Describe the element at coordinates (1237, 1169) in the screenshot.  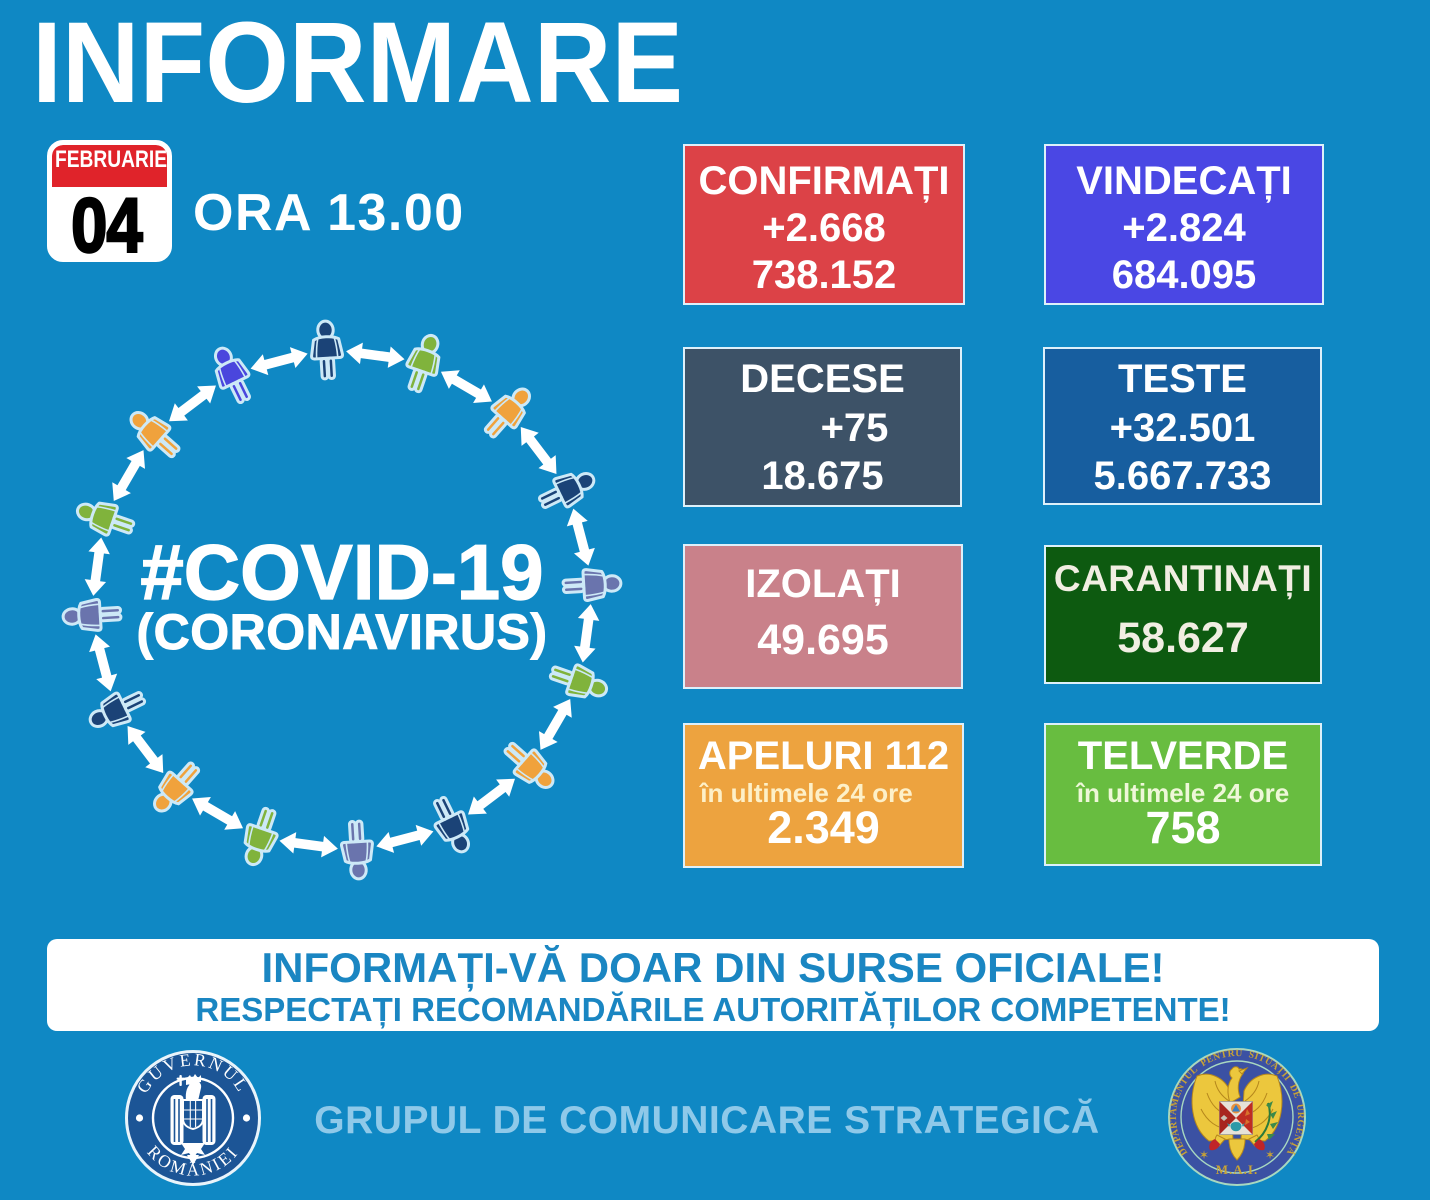
I see `svg-text: M.A.I.` at that location.